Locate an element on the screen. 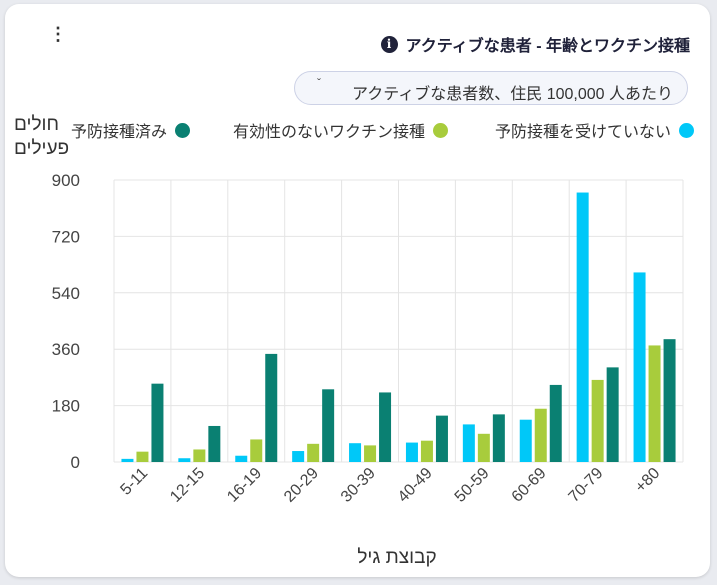 The height and width of the screenshot is (585, 717). x-tick-label: 40-49 is located at coordinates (415, 485).